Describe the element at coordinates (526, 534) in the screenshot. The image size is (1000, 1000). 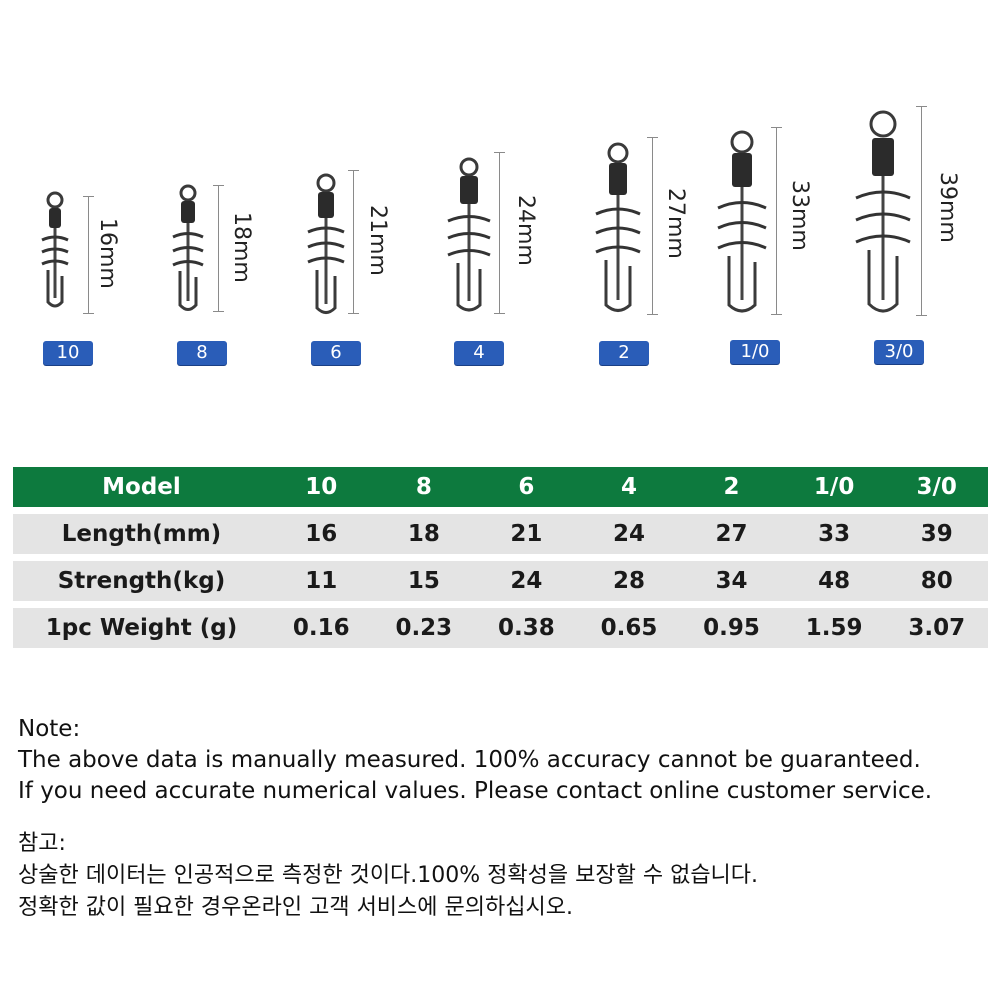
I see `table-cell: 21` at that location.